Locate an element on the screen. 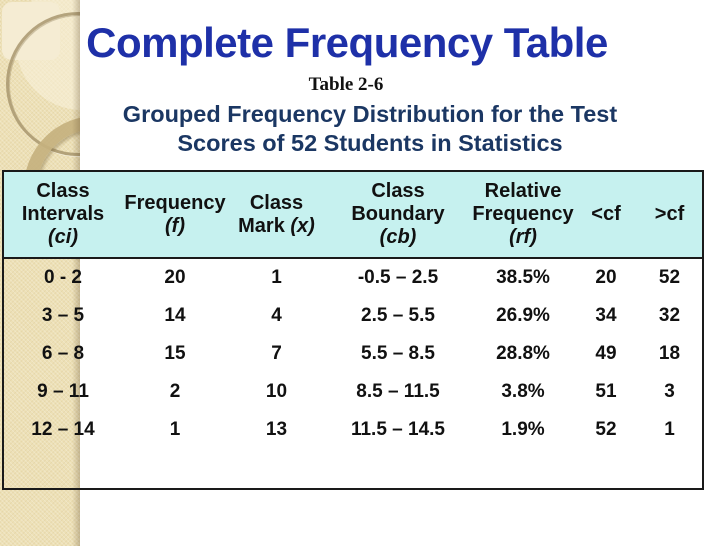 The width and height of the screenshot is (728, 546). table-caption: Table 2-6 is located at coordinates (346, 84).